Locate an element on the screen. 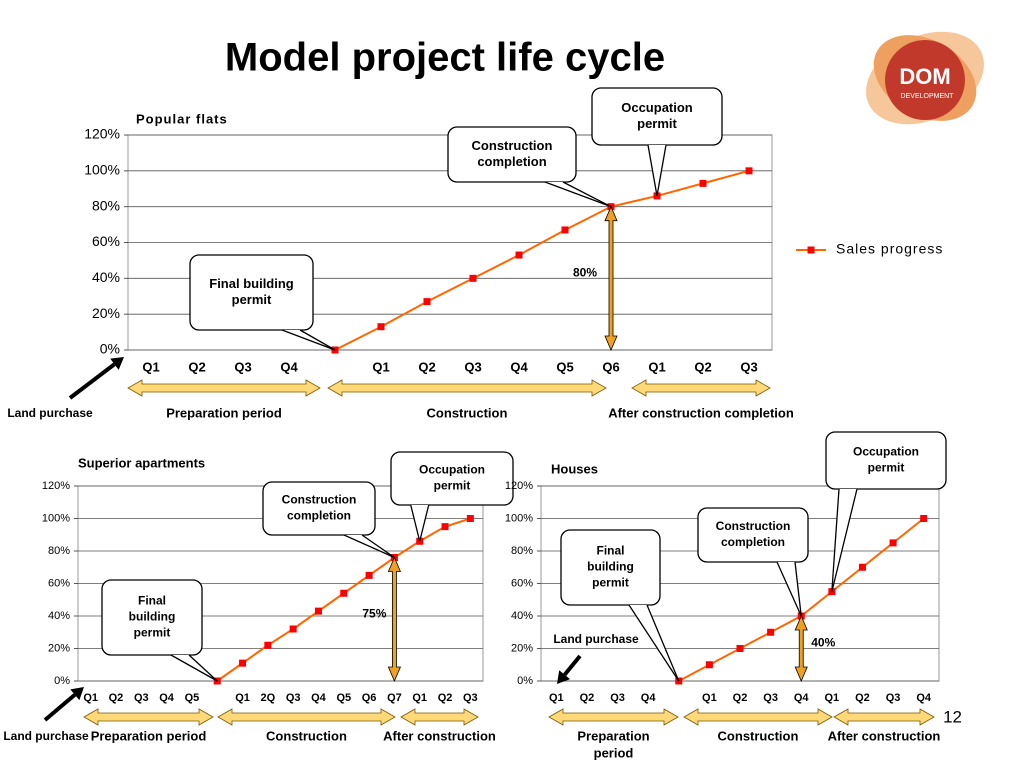 The width and height of the screenshot is (1024, 768). x-tick-label: 2Q is located at coordinates (268, 698).